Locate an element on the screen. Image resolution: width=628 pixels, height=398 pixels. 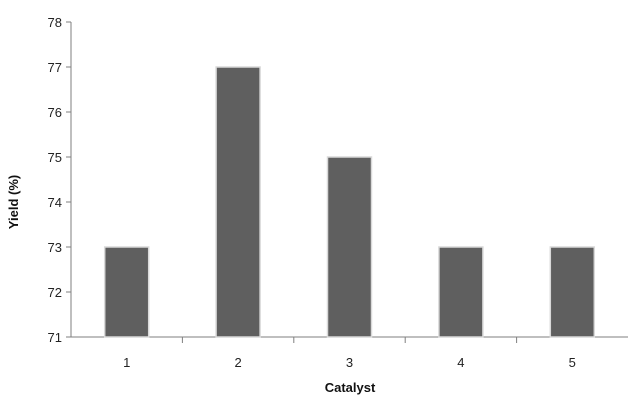
y-tick-label: 74 is located at coordinates (55, 202).